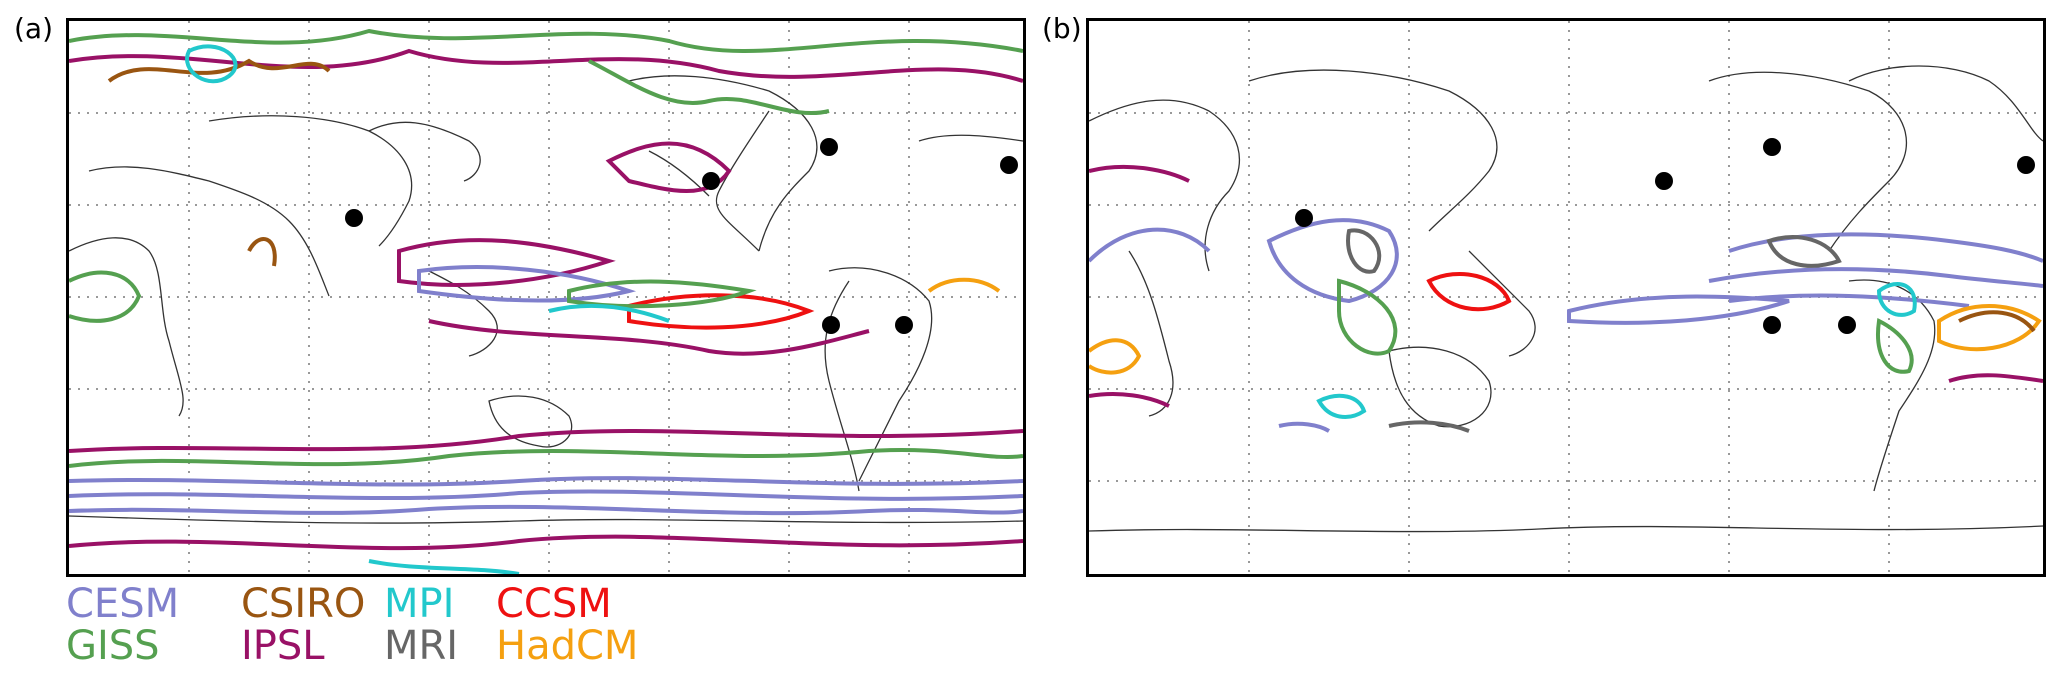 The width and height of the screenshot is (2061, 679). Describe the element at coordinates (283, 646) in the screenshot. I see `legend-item-ipsl: IPSL` at that location.